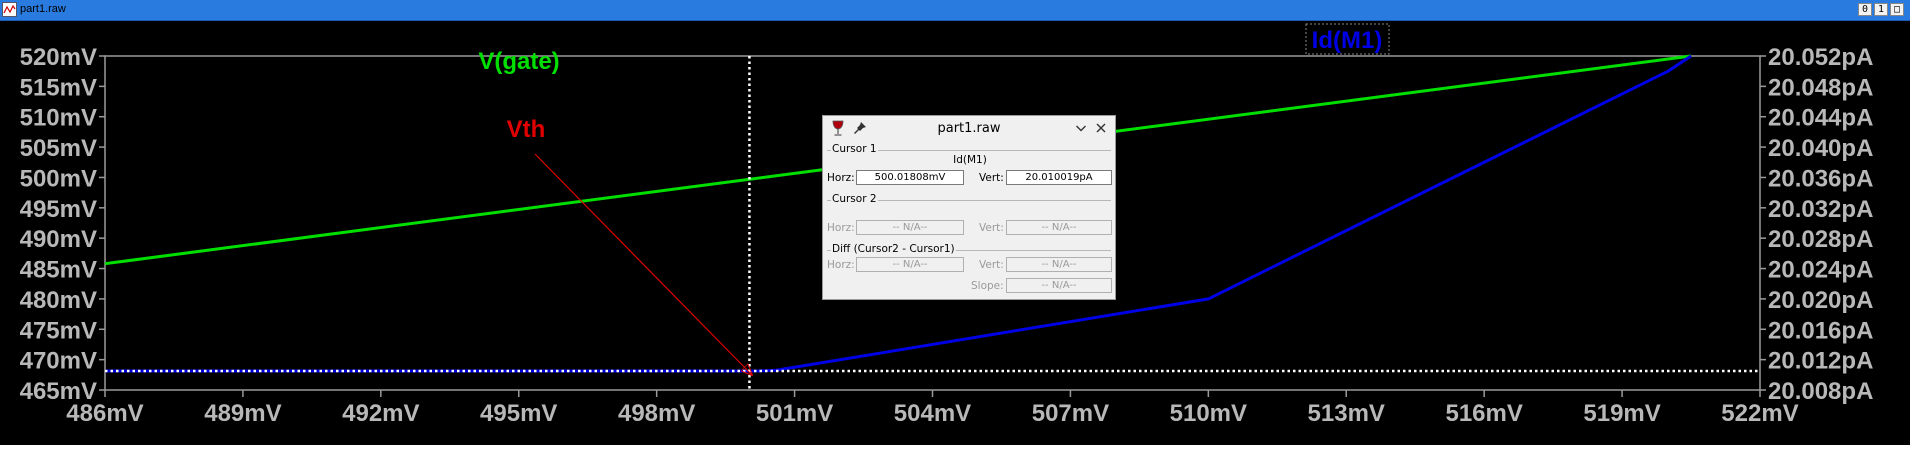 This screenshot has height=450, width=1910. I want to click on diff-vert-field: -- N/A--, so click(1059, 264).